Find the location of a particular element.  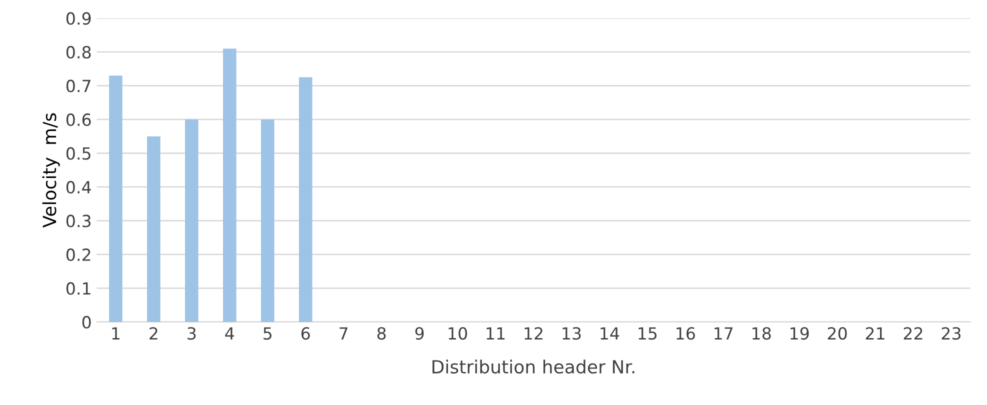

x-tick-label: 8 is located at coordinates (381, 333).